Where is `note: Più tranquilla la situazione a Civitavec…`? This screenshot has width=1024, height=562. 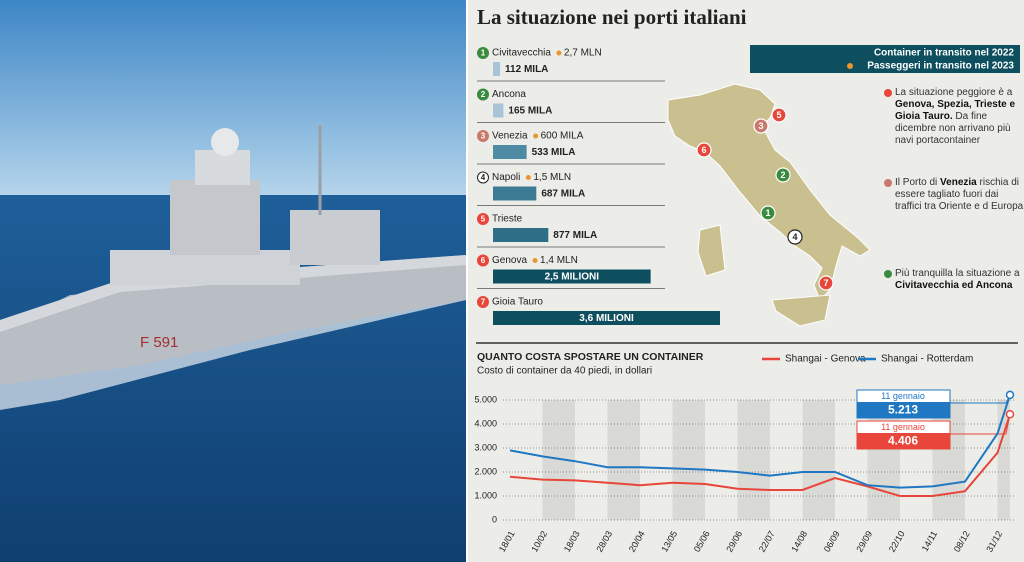 note: Più tranquilla la situazione a Civitavec… is located at coordinates (954, 280).